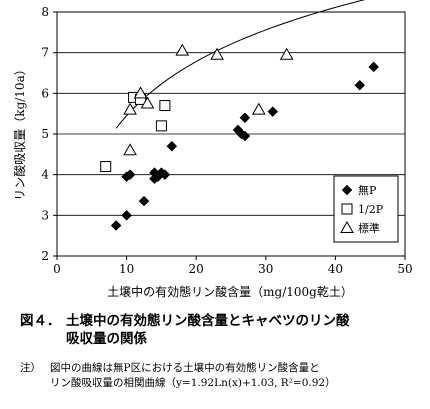  What do you see at coordinates (45, 53) in the screenshot?
I see `y-tick-label: 7` at bounding box center [45, 53].